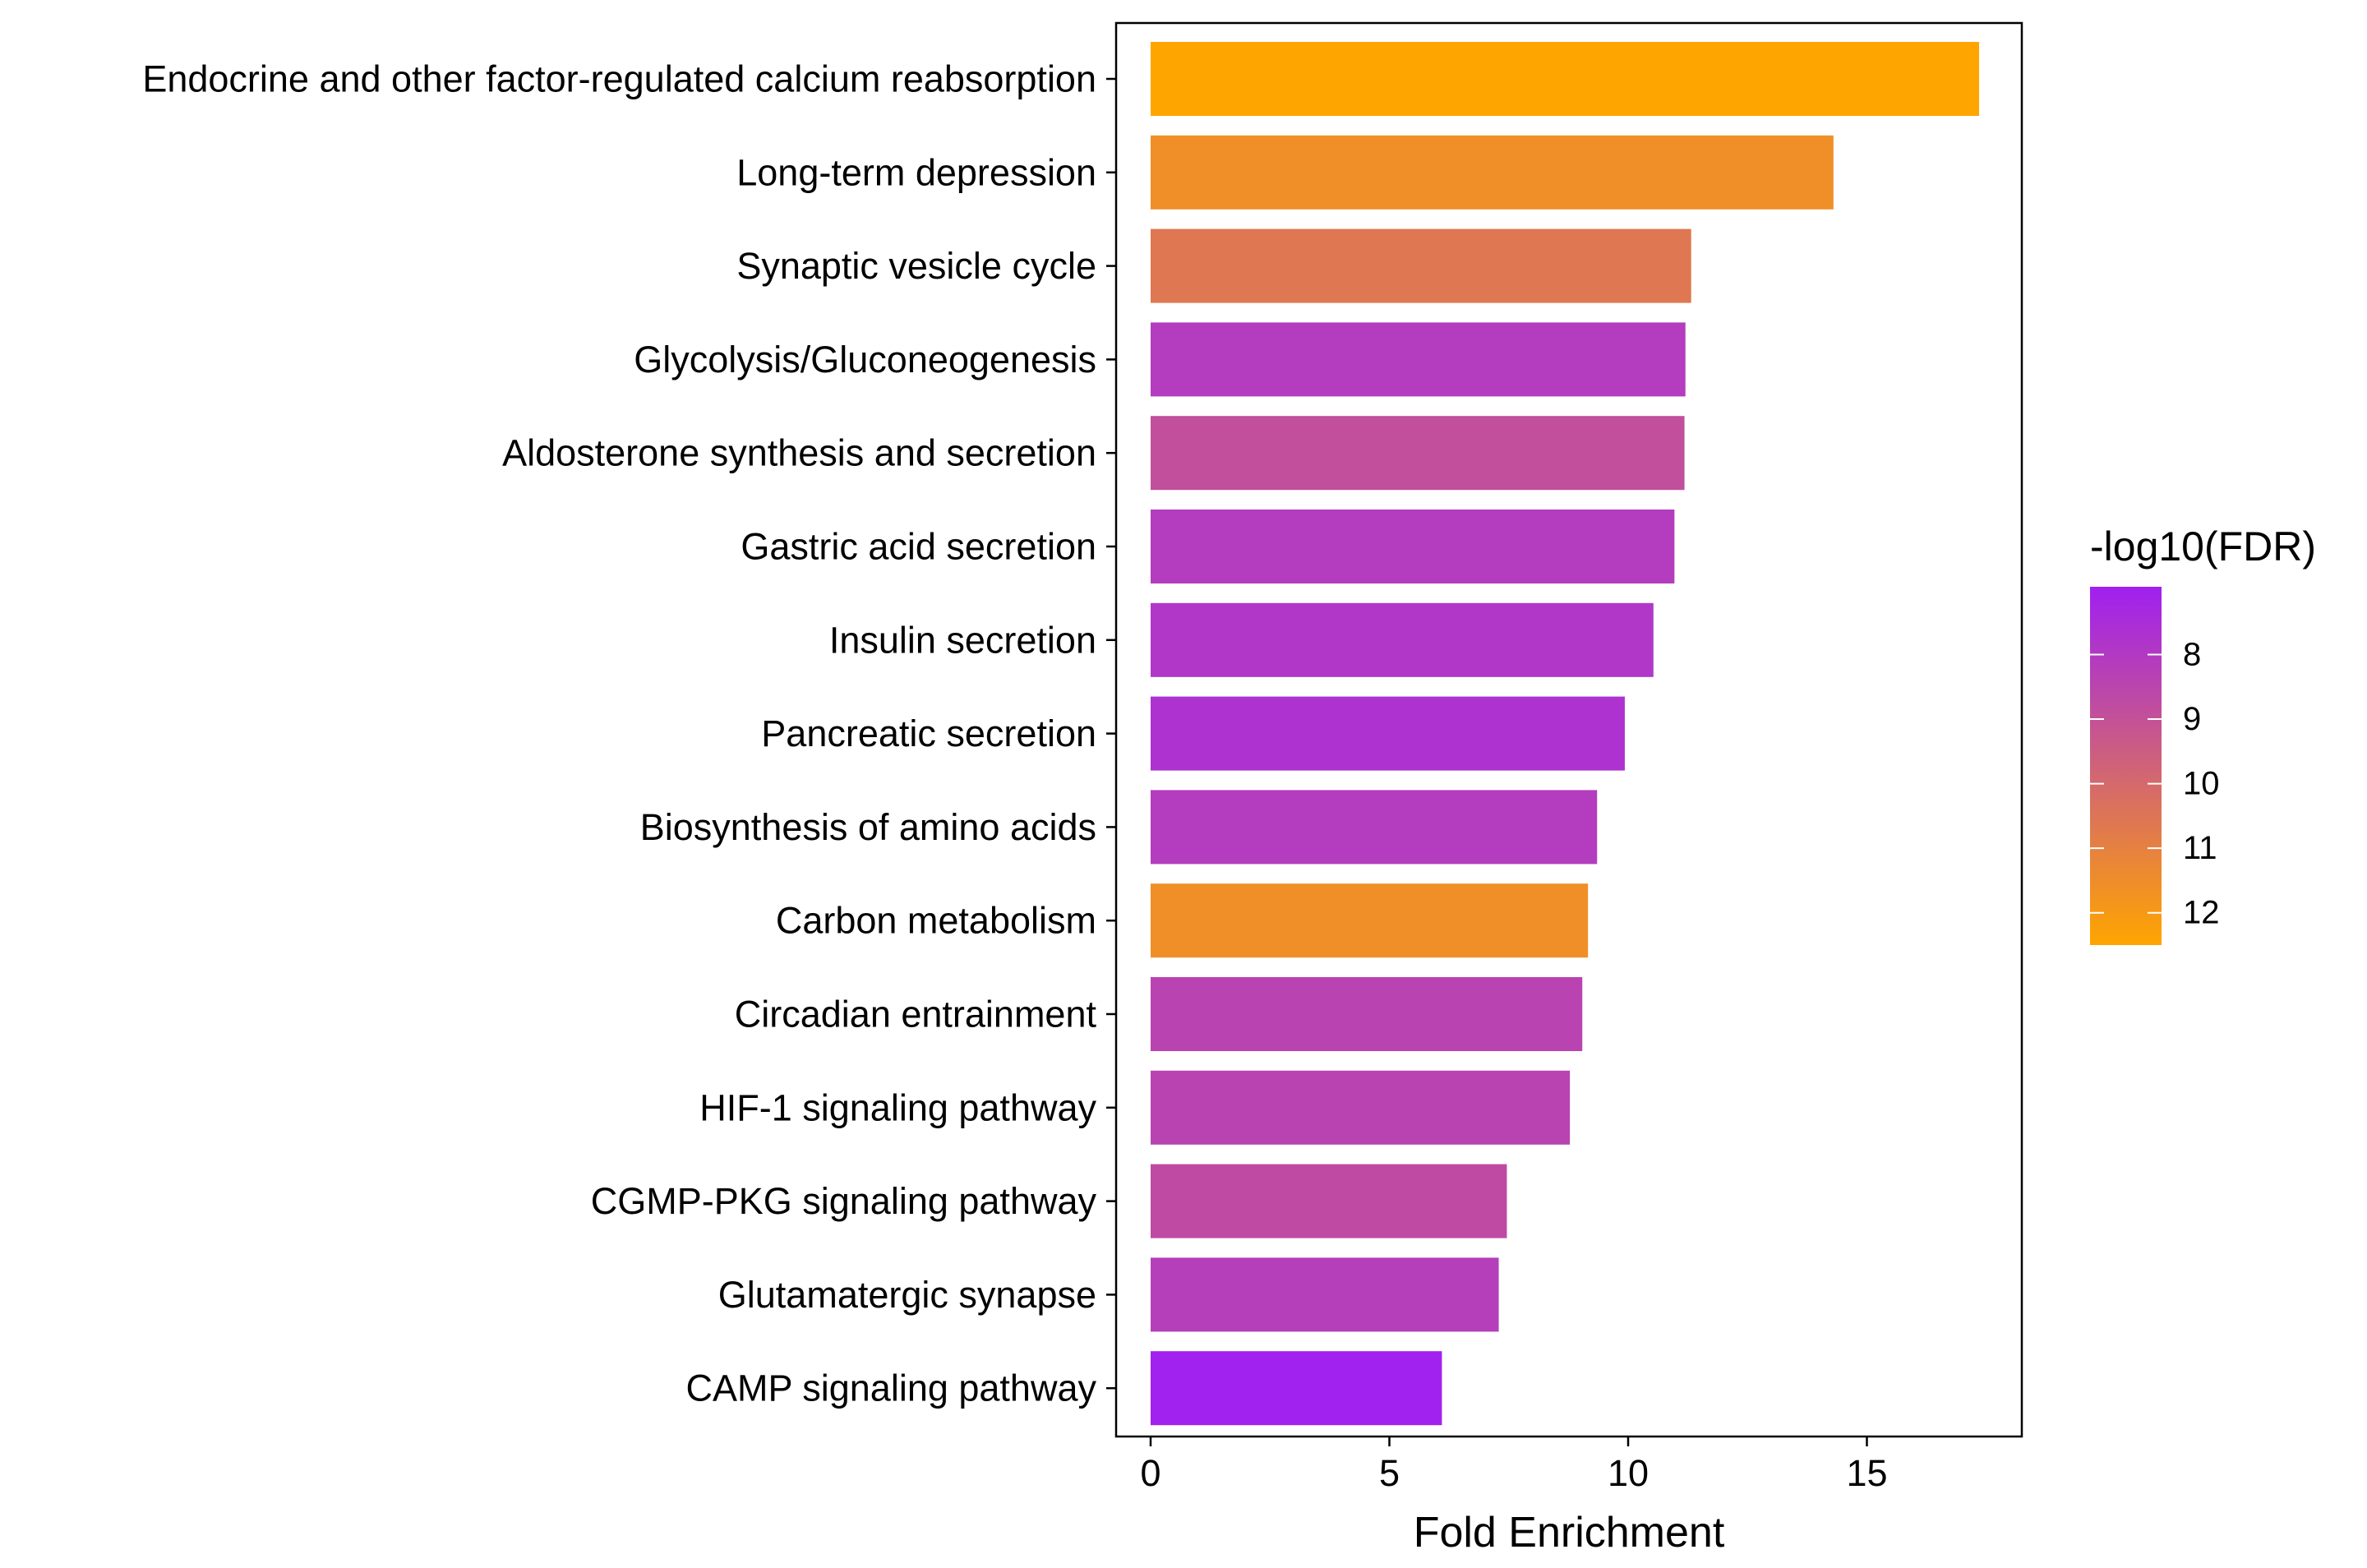 The width and height of the screenshot is (2367, 1568). Describe the element at coordinates (916, 266) in the screenshot. I see `y-tick-label: Synaptic vesicle cycle` at that location.